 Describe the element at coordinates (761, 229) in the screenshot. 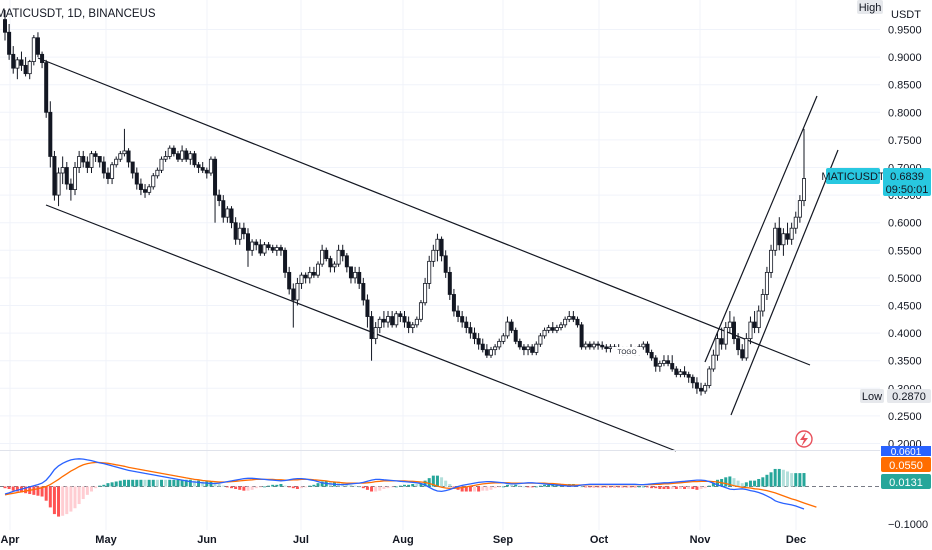

I see `rising-channel-upper-line` at that location.